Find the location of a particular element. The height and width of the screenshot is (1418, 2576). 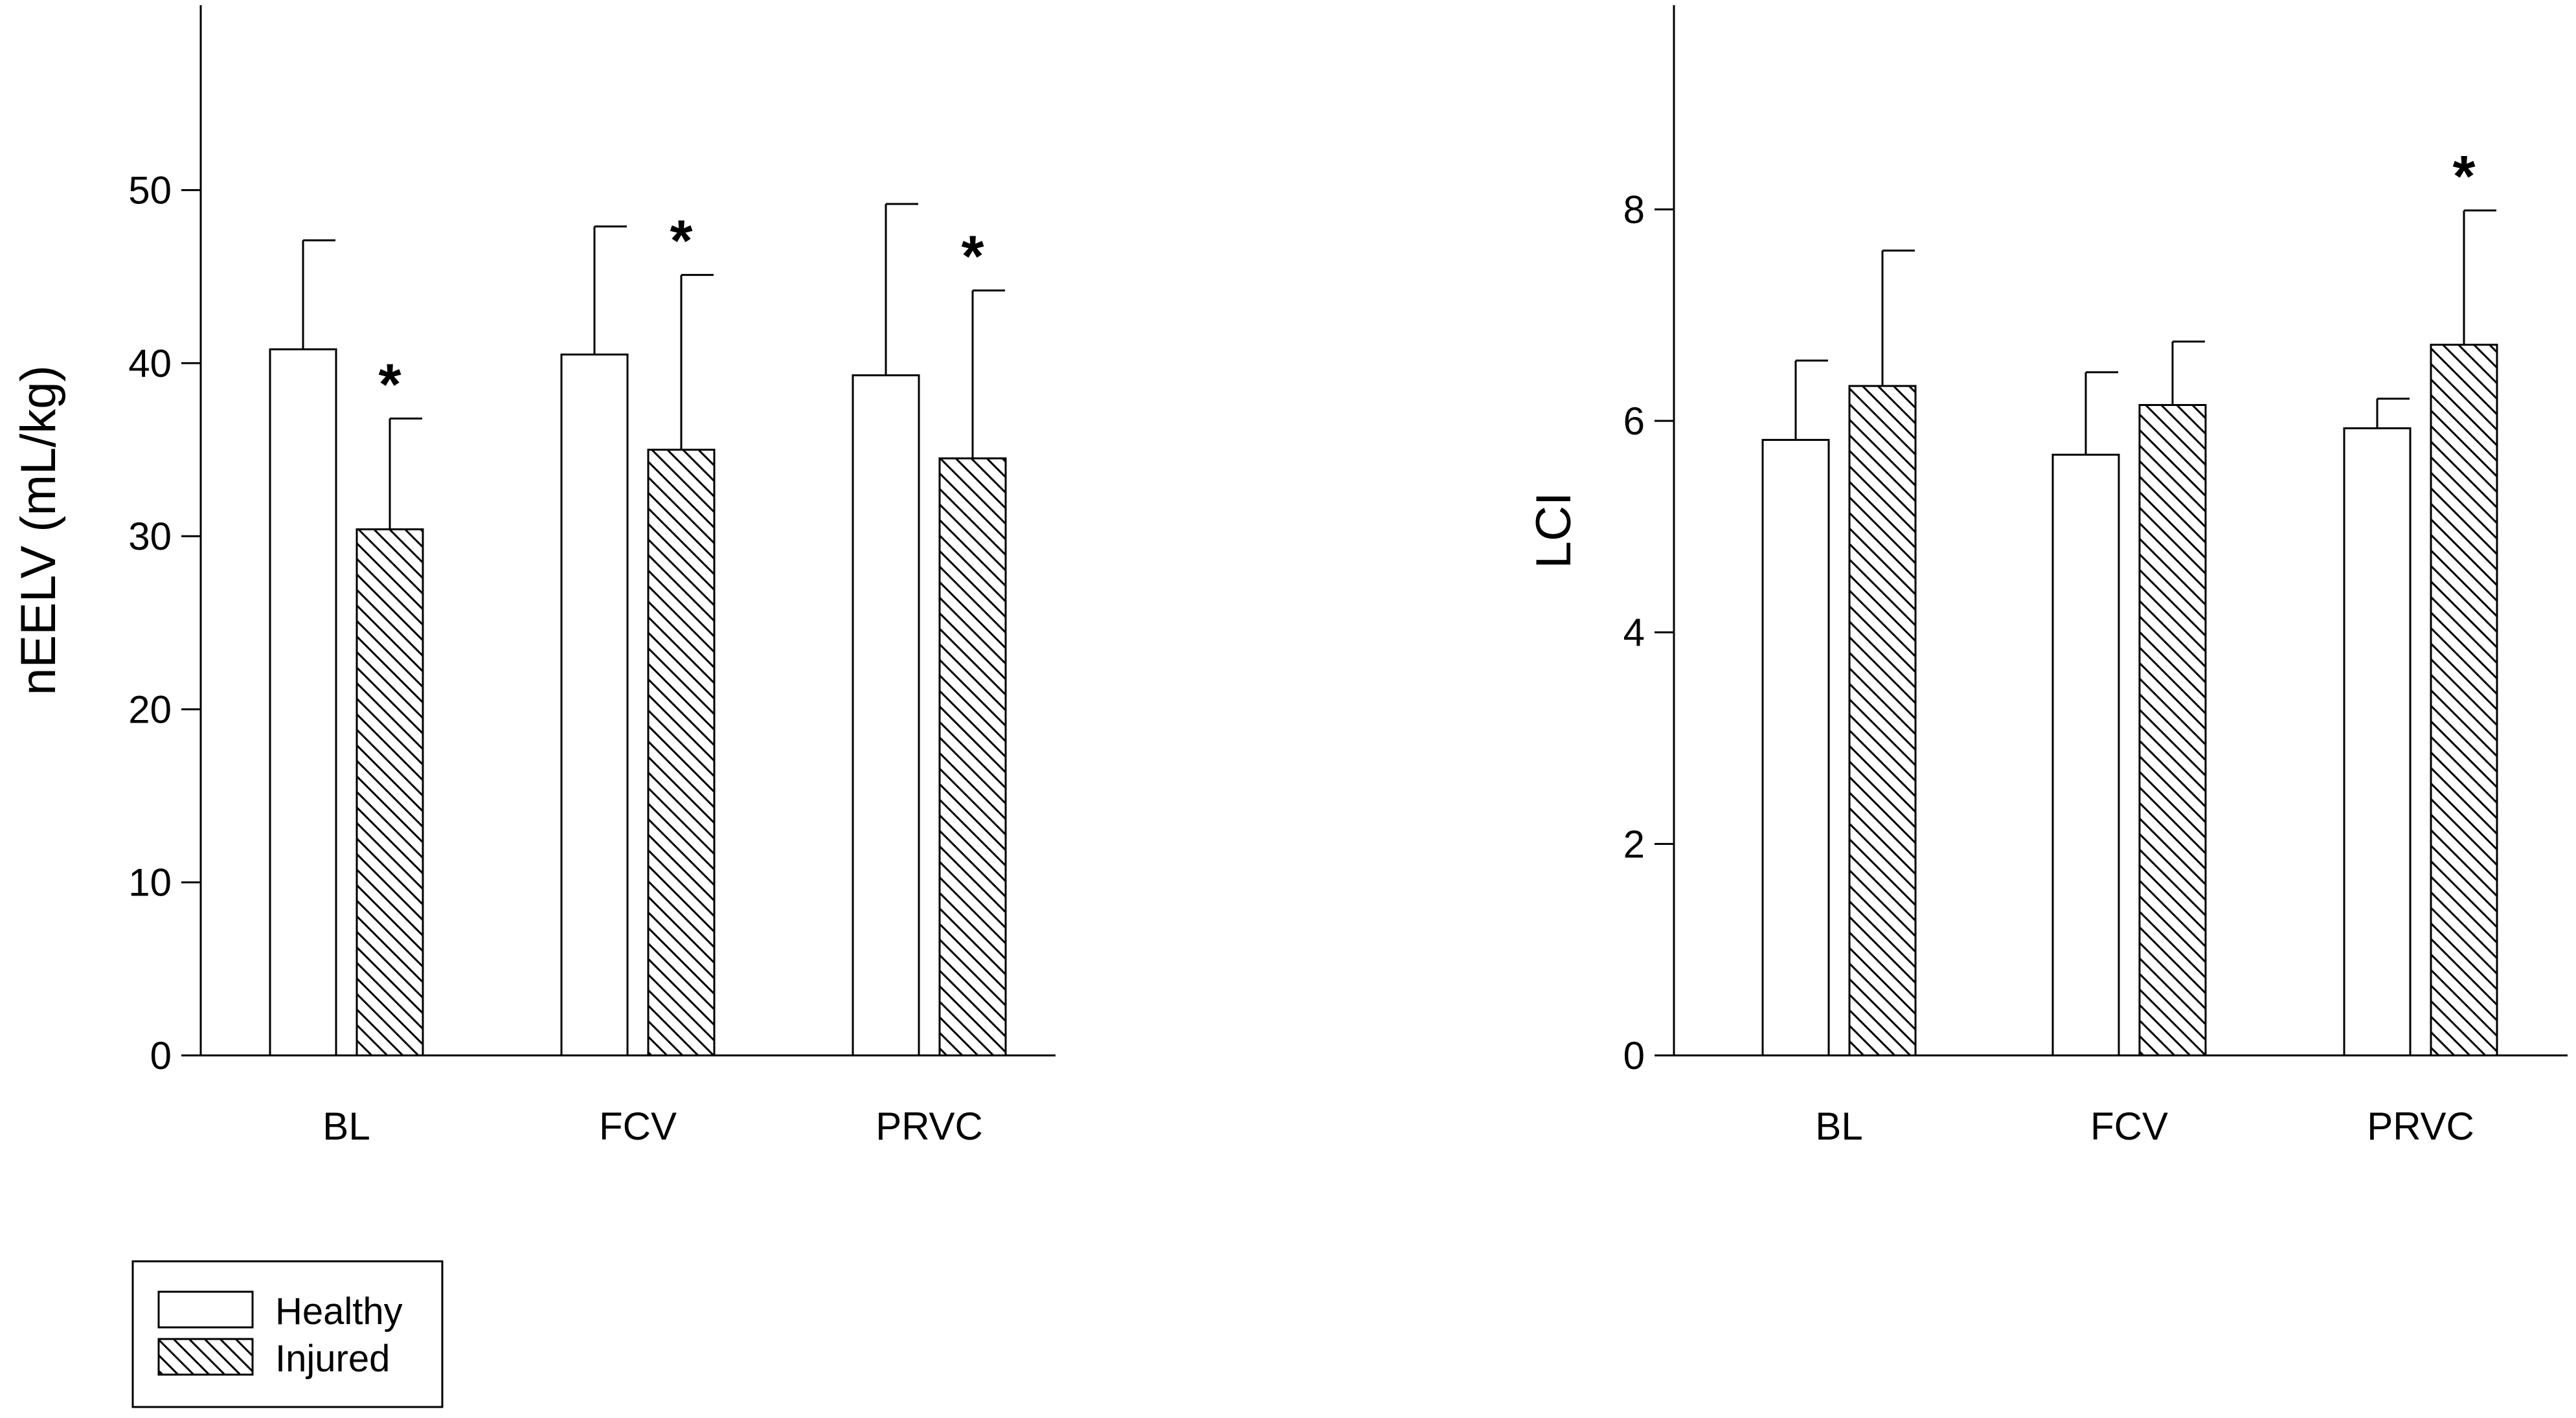

legend-box is located at coordinates (287, 1334).